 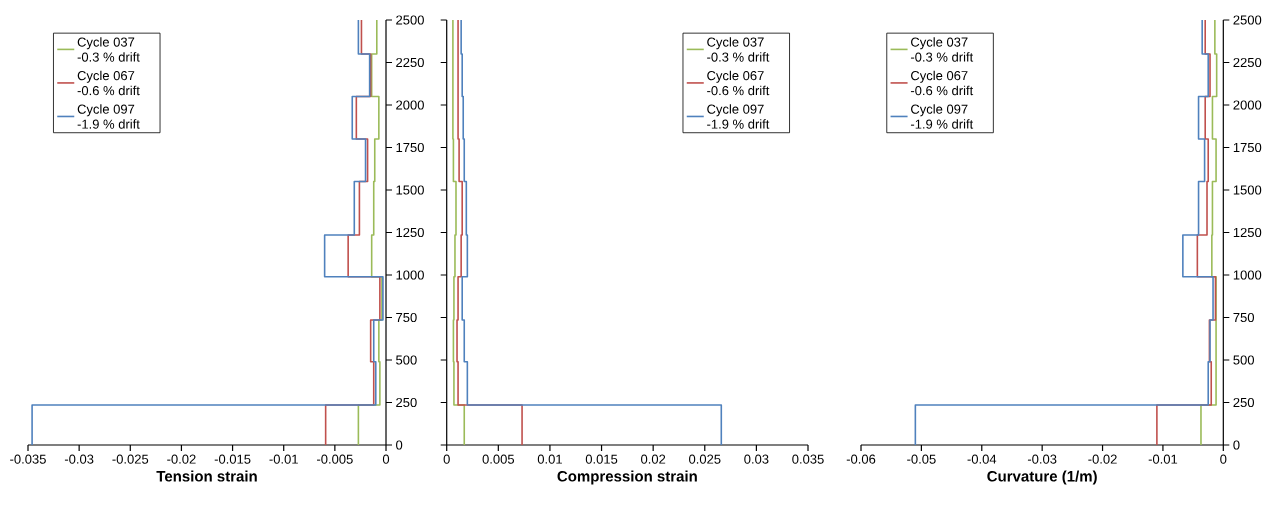 What do you see at coordinates (653, 459) in the screenshot?
I see `x-tick-label: 0.02` at bounding box center [653, 459].